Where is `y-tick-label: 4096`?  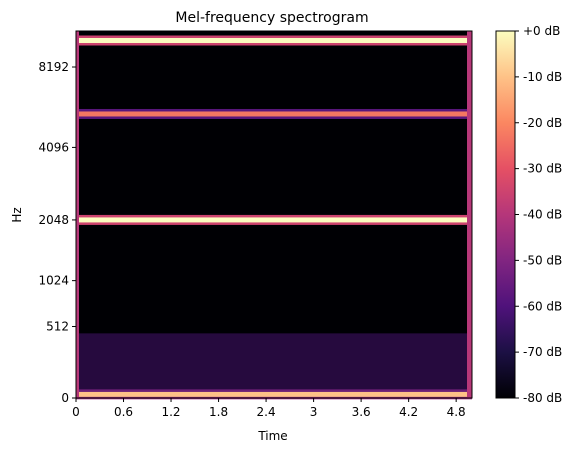 y-tick-label: 4096 is located at coordinates (53, 147).